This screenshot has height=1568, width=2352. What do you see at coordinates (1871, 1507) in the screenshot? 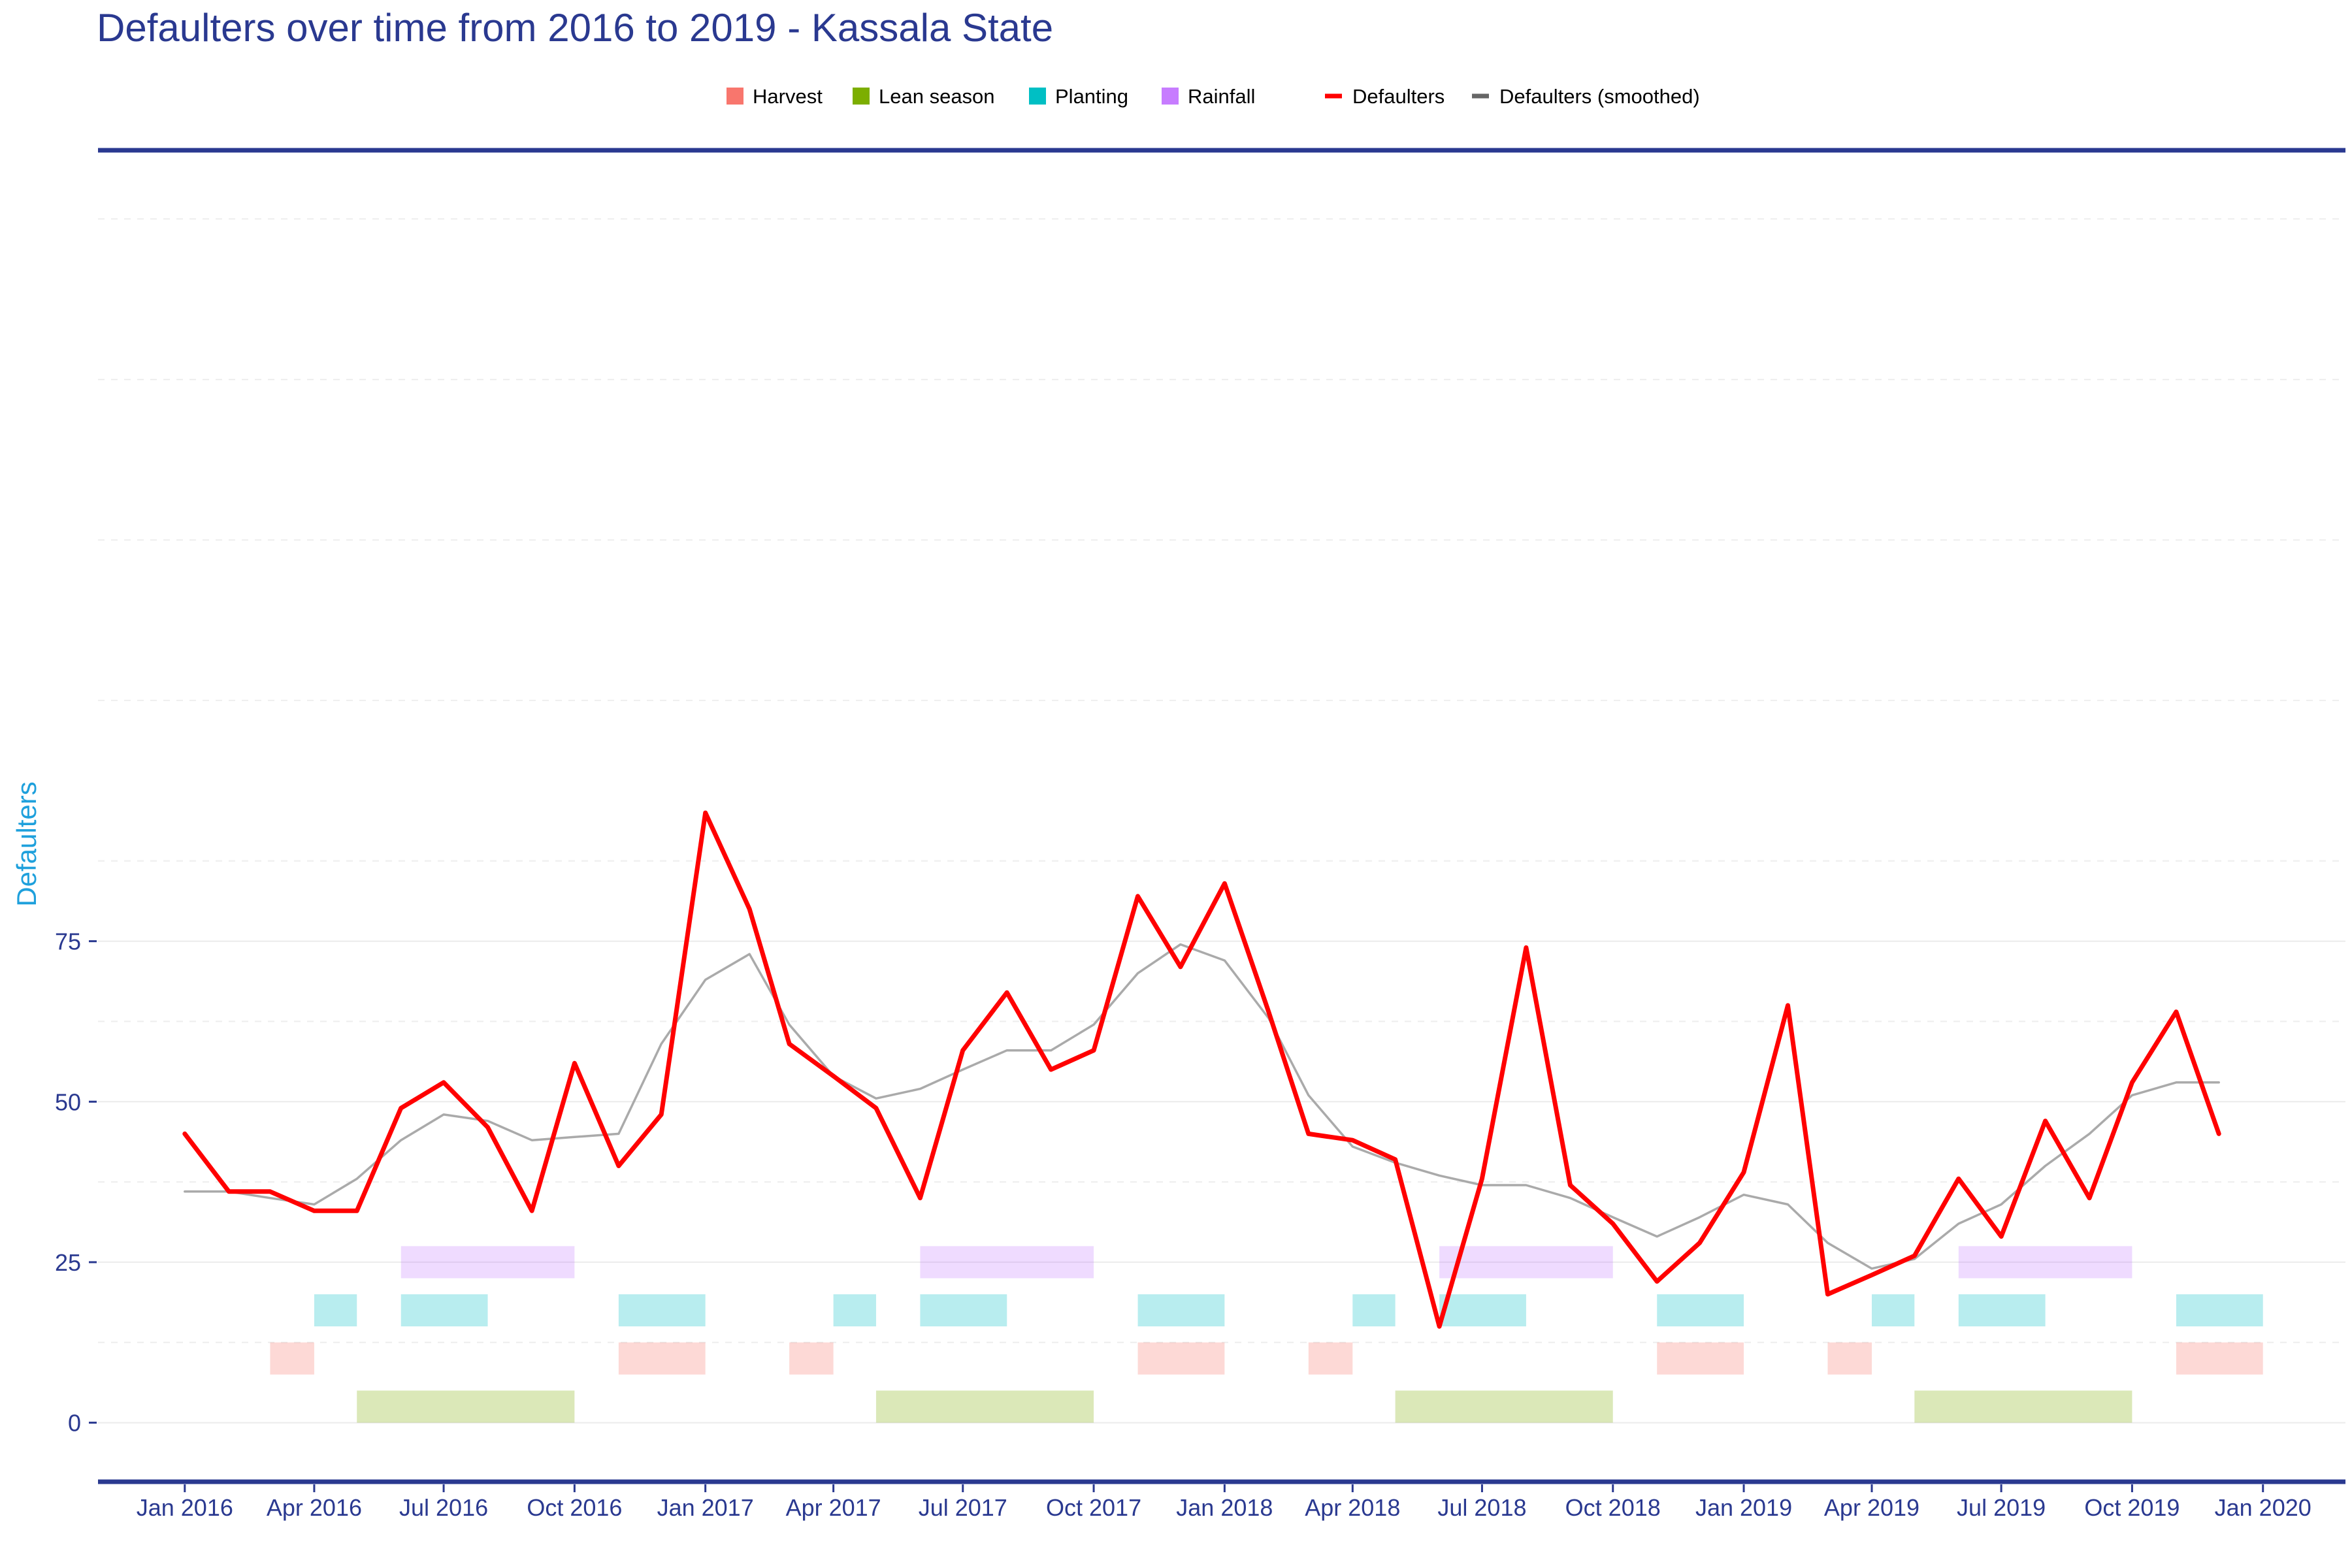
I see `x-tick-label: Apr 2019` at bounding box center [1871, 1507].